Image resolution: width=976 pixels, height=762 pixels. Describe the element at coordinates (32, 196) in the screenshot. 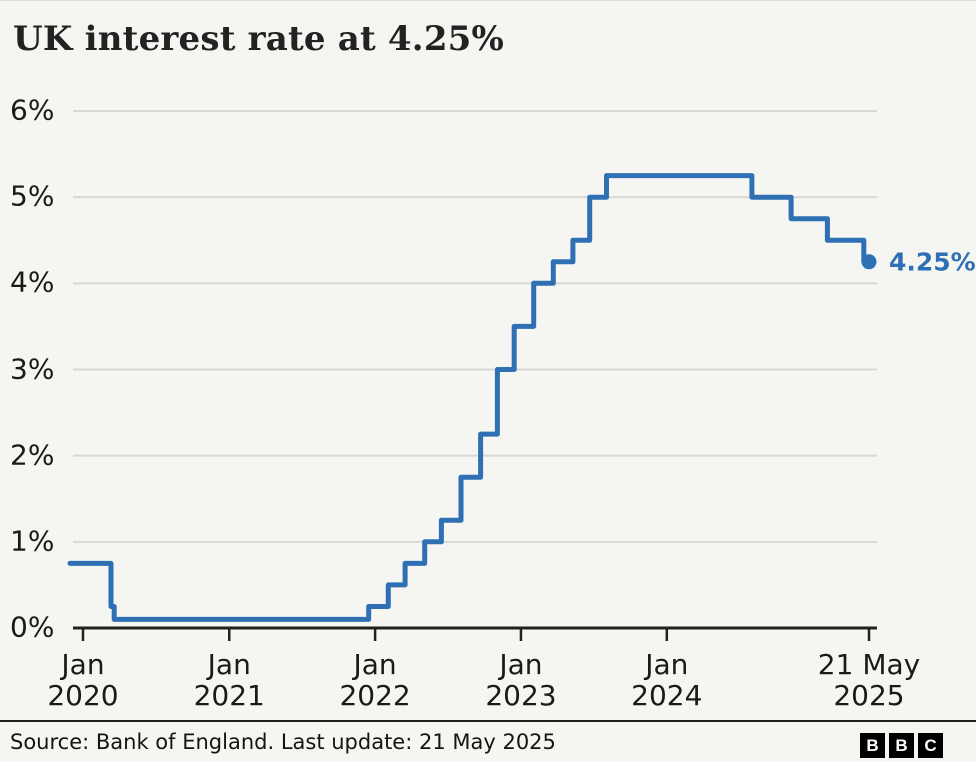

I see `y-tick-label: 5%` at that location.